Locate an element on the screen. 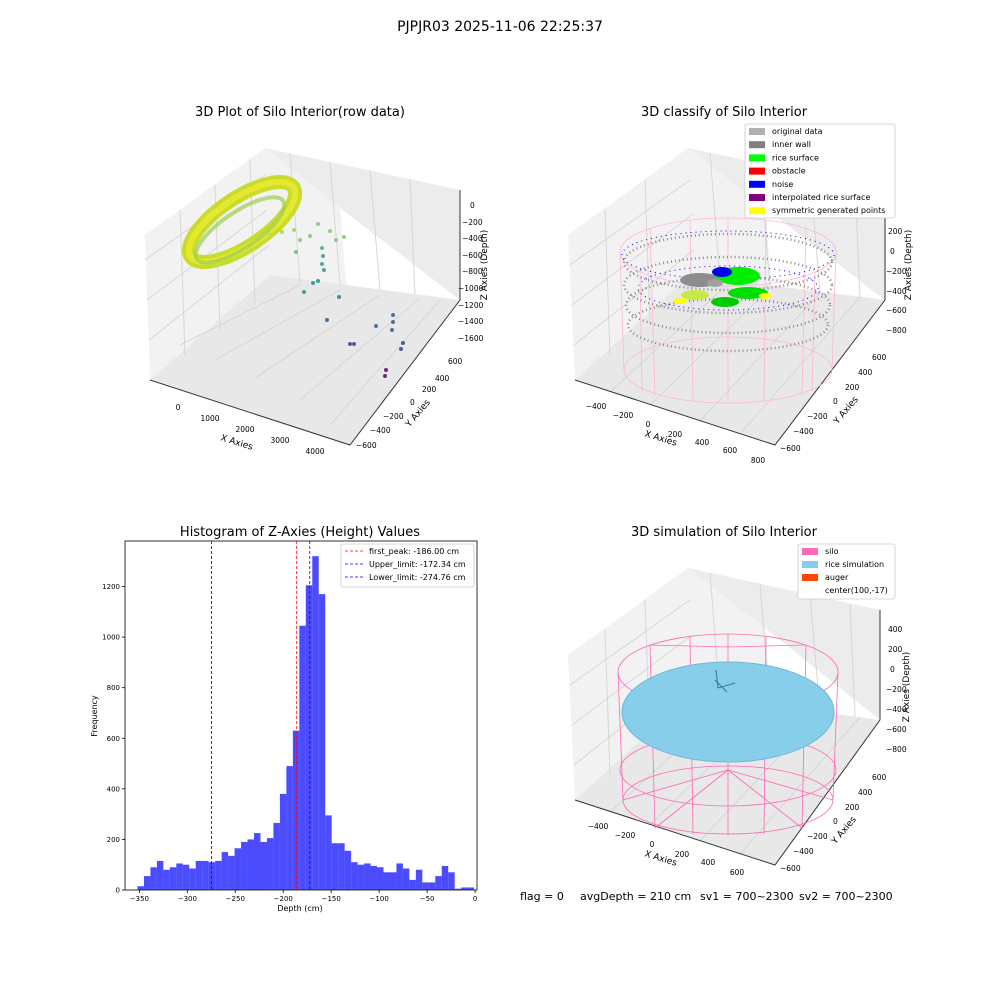  sim-y-tick-5: −400 is located at coordinates (803, 851).